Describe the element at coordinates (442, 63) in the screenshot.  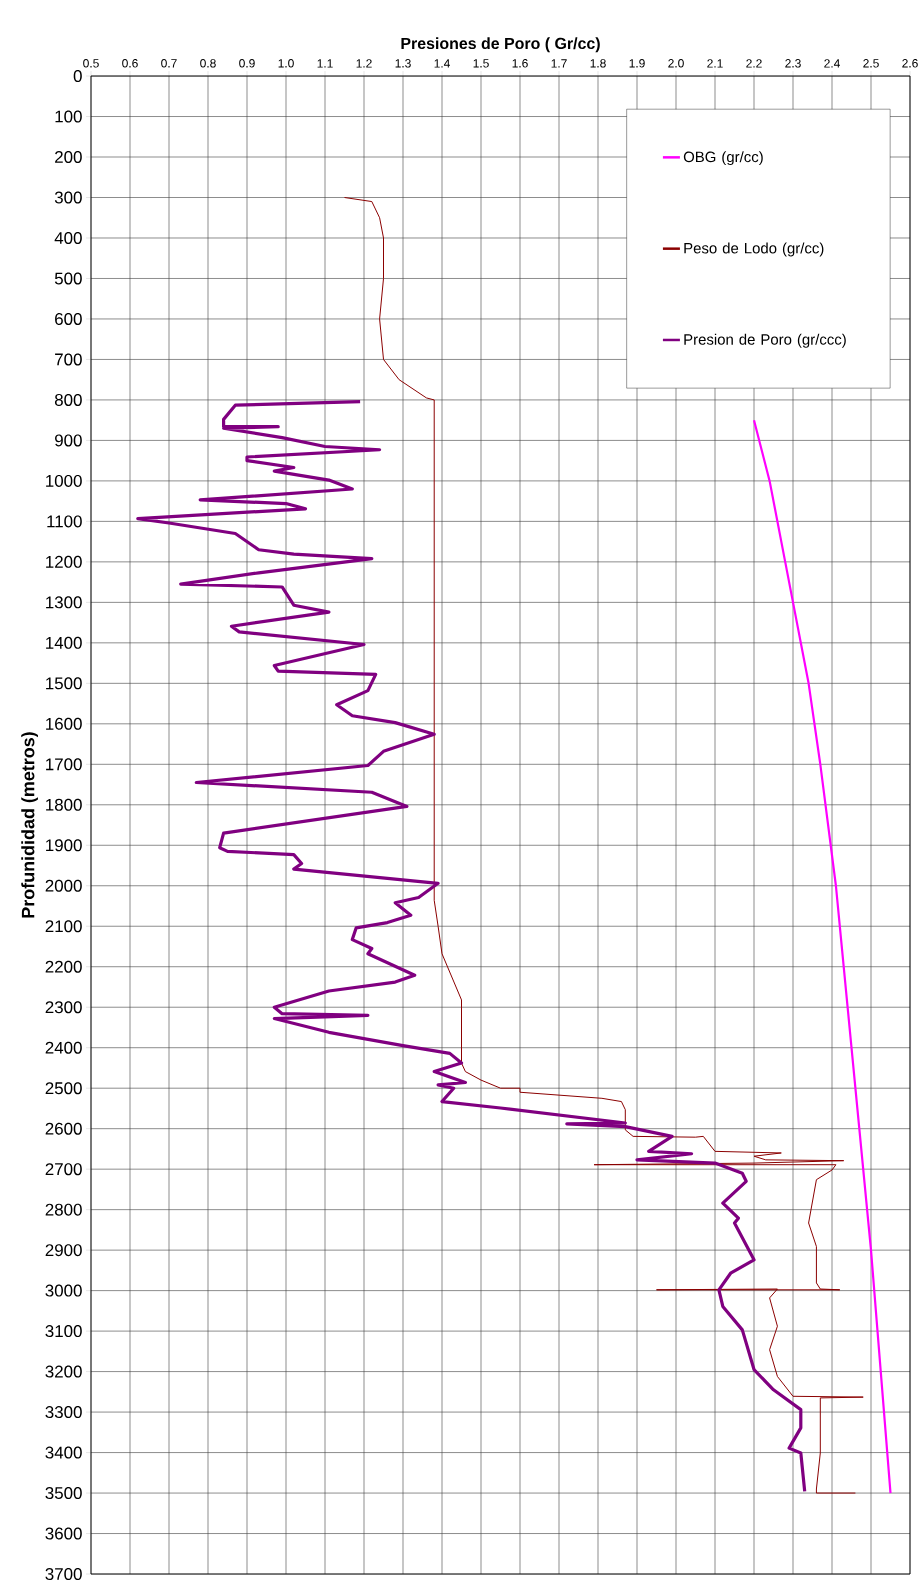
I see `x-tick-label: 1.4` at that location.